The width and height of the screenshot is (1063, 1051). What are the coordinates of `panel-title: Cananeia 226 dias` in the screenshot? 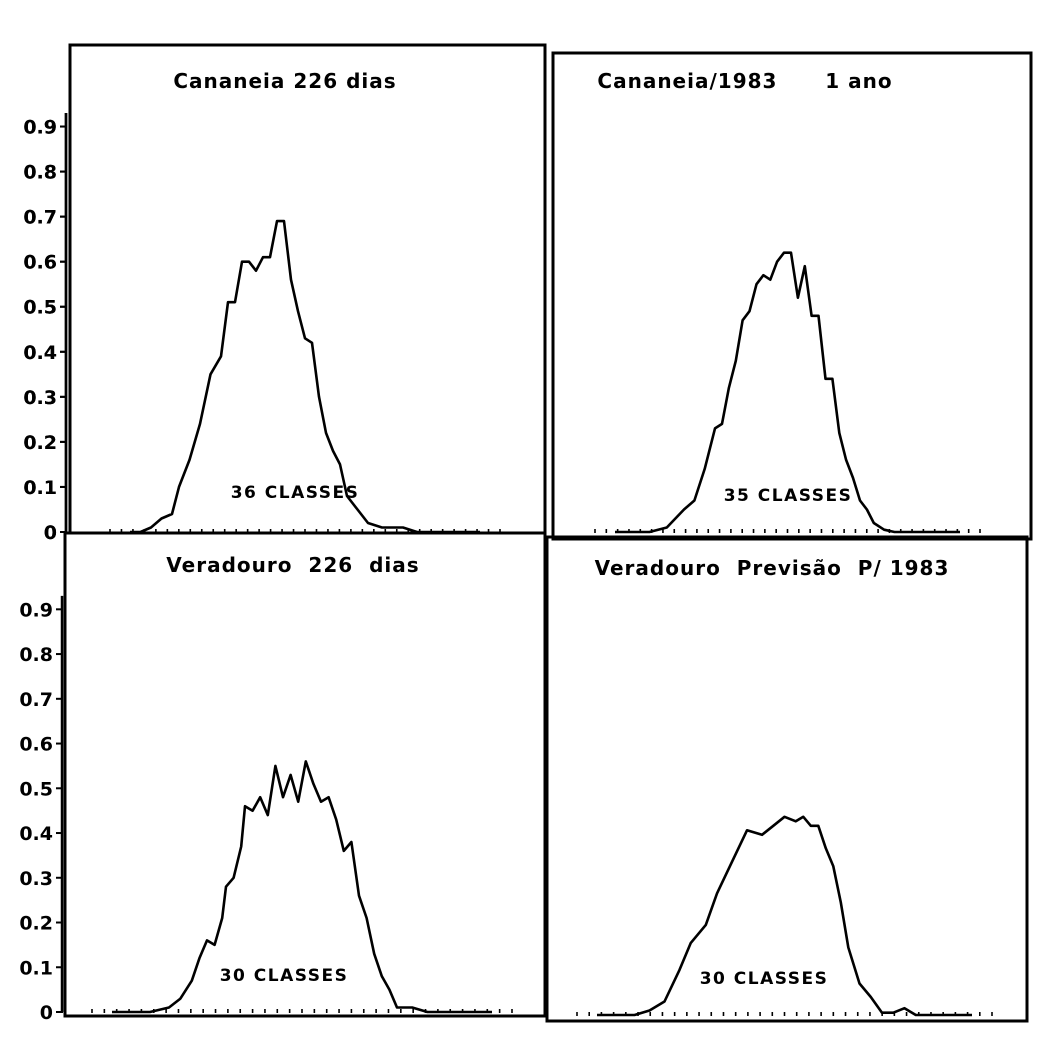 It's located at (284, 81).